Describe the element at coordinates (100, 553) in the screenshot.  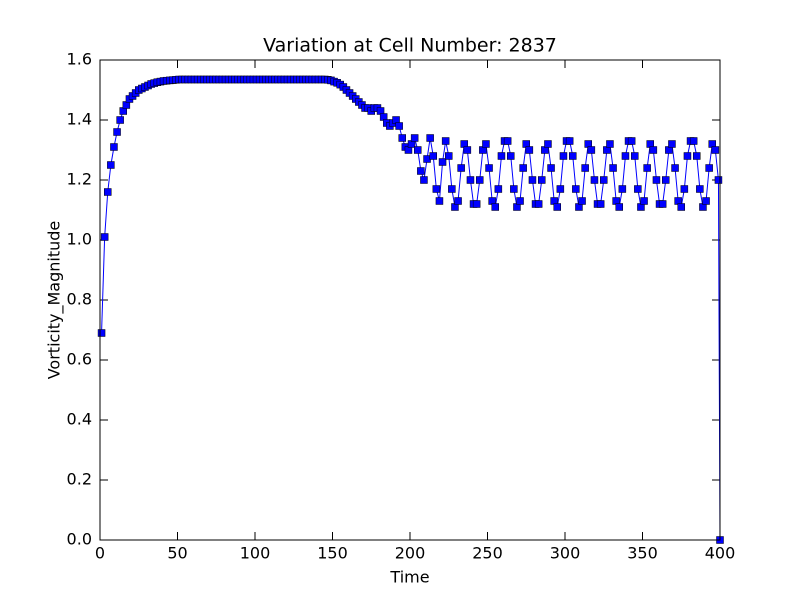
I see `x-tick-label: 0` at that location.